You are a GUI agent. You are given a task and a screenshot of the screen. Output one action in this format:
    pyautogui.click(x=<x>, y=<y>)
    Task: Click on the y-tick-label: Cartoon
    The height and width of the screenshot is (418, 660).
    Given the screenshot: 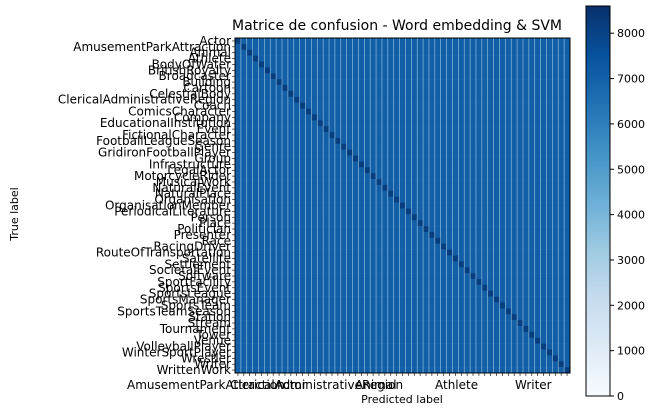 What is the action you would take?
    pyautogui.click(x=207, y=88)
    